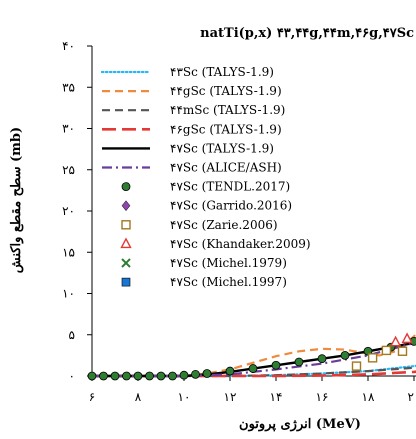 Image resolution: width=416 pixels, height=439 pixels. I want to click on series-3-line, so click(254, 374).